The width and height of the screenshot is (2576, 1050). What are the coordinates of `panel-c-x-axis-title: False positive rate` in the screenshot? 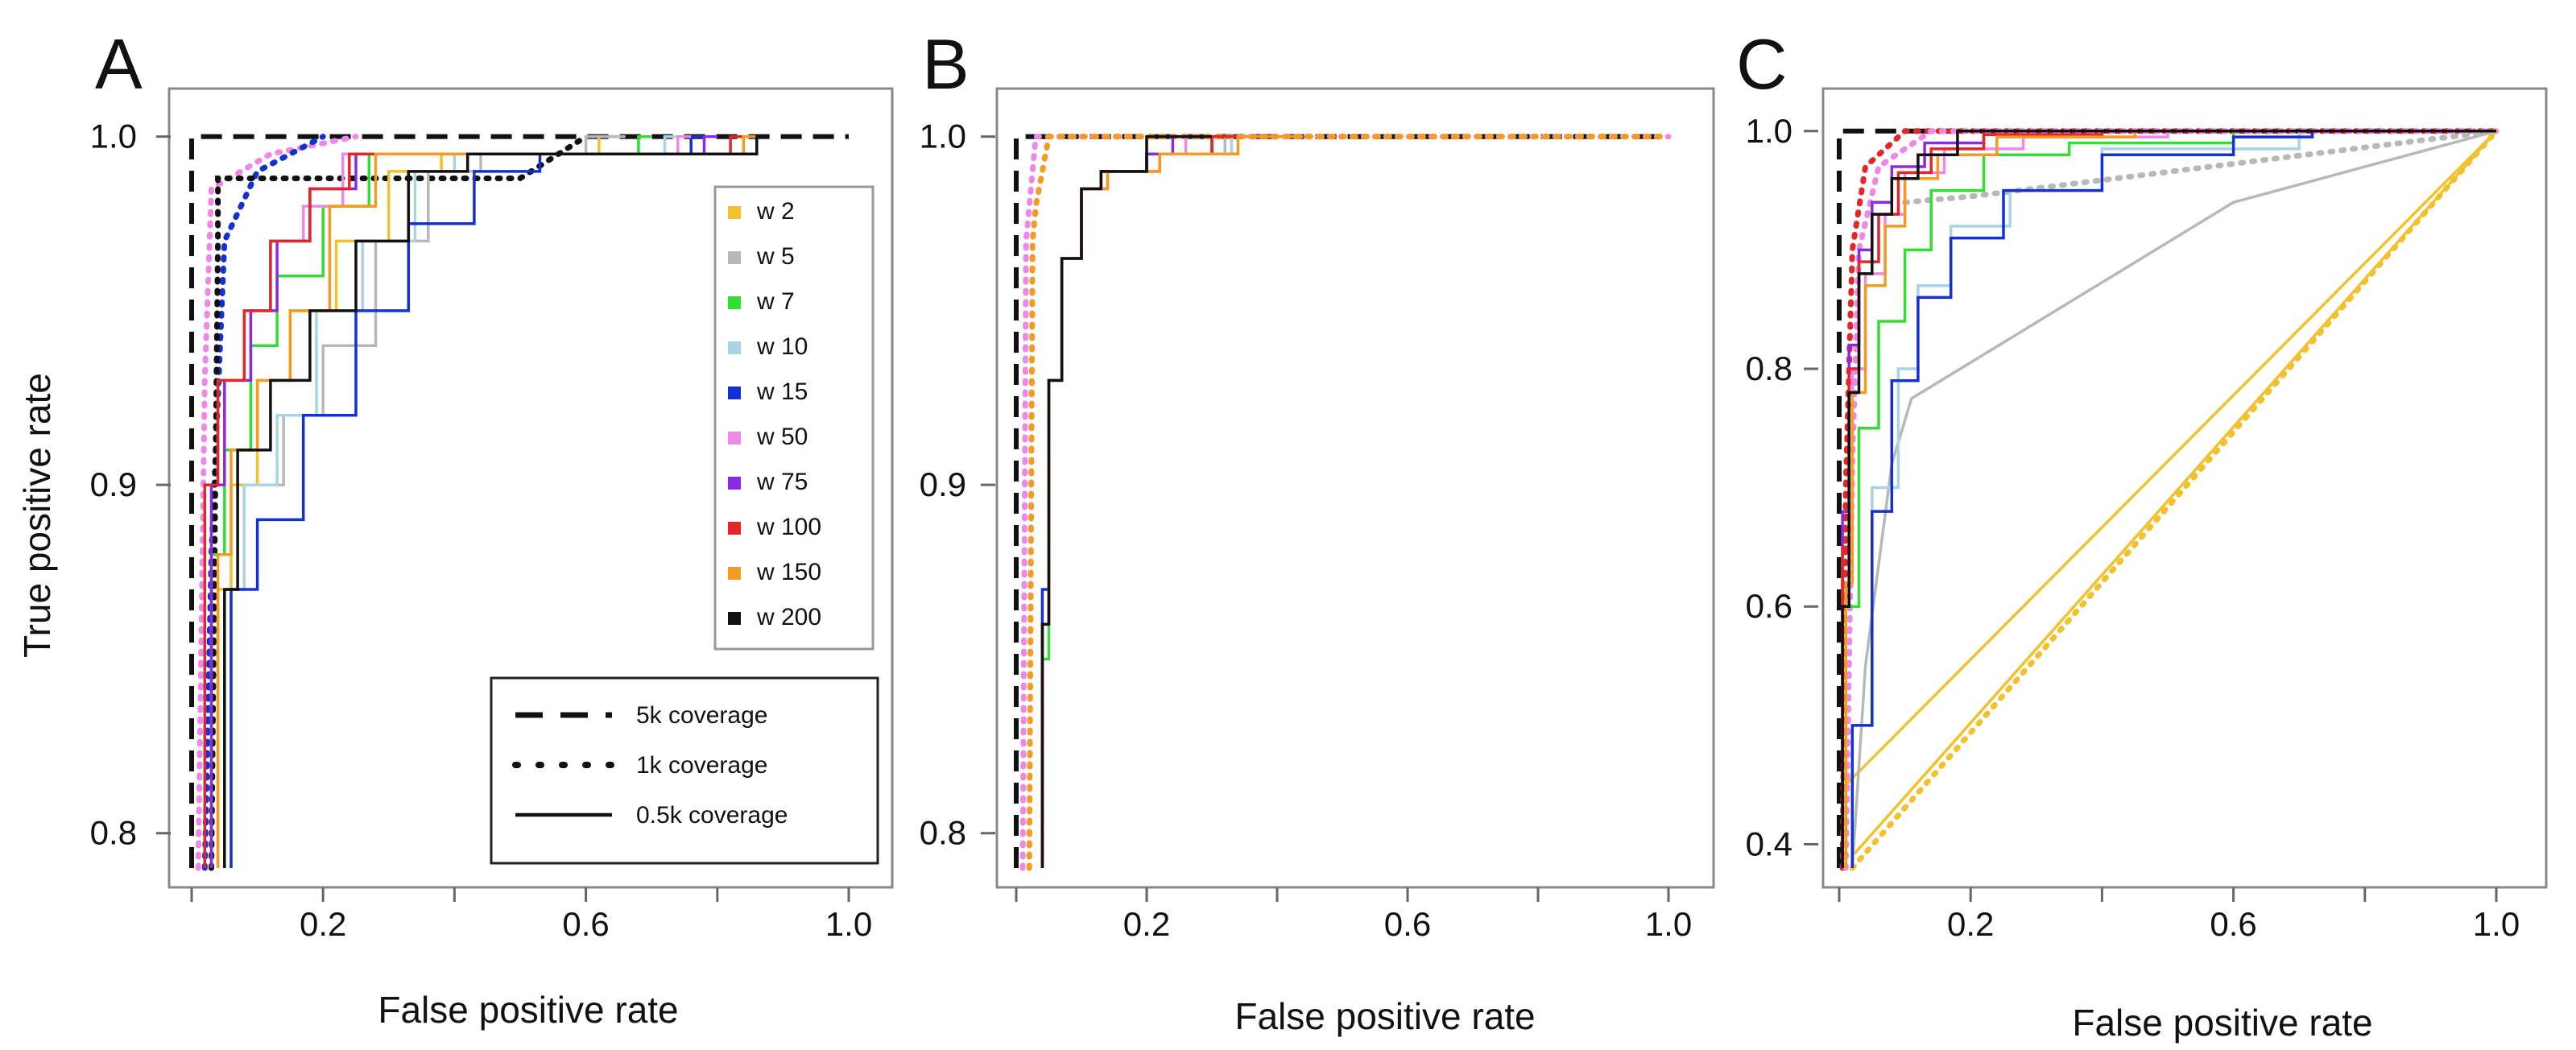 It's located at (2222, 1023).